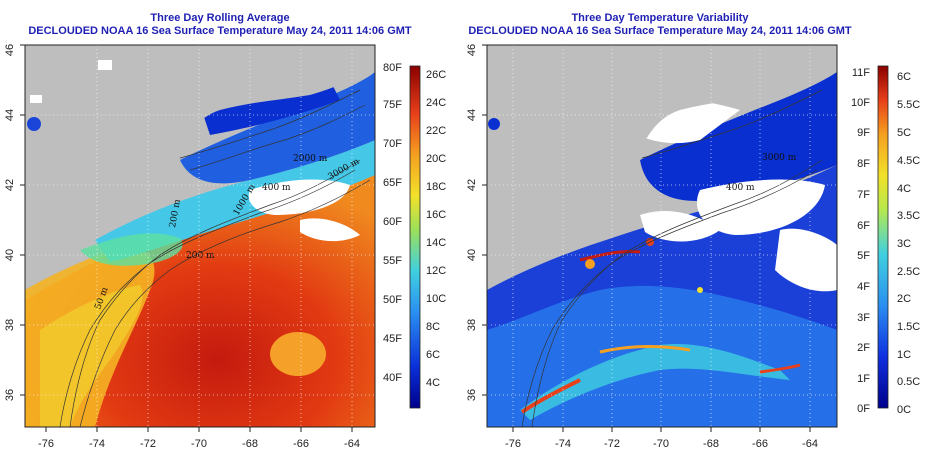 Image resolution: width=950 pixels, height=475 pixels. I want to click on svg-text: 1F, so click(863, 379).